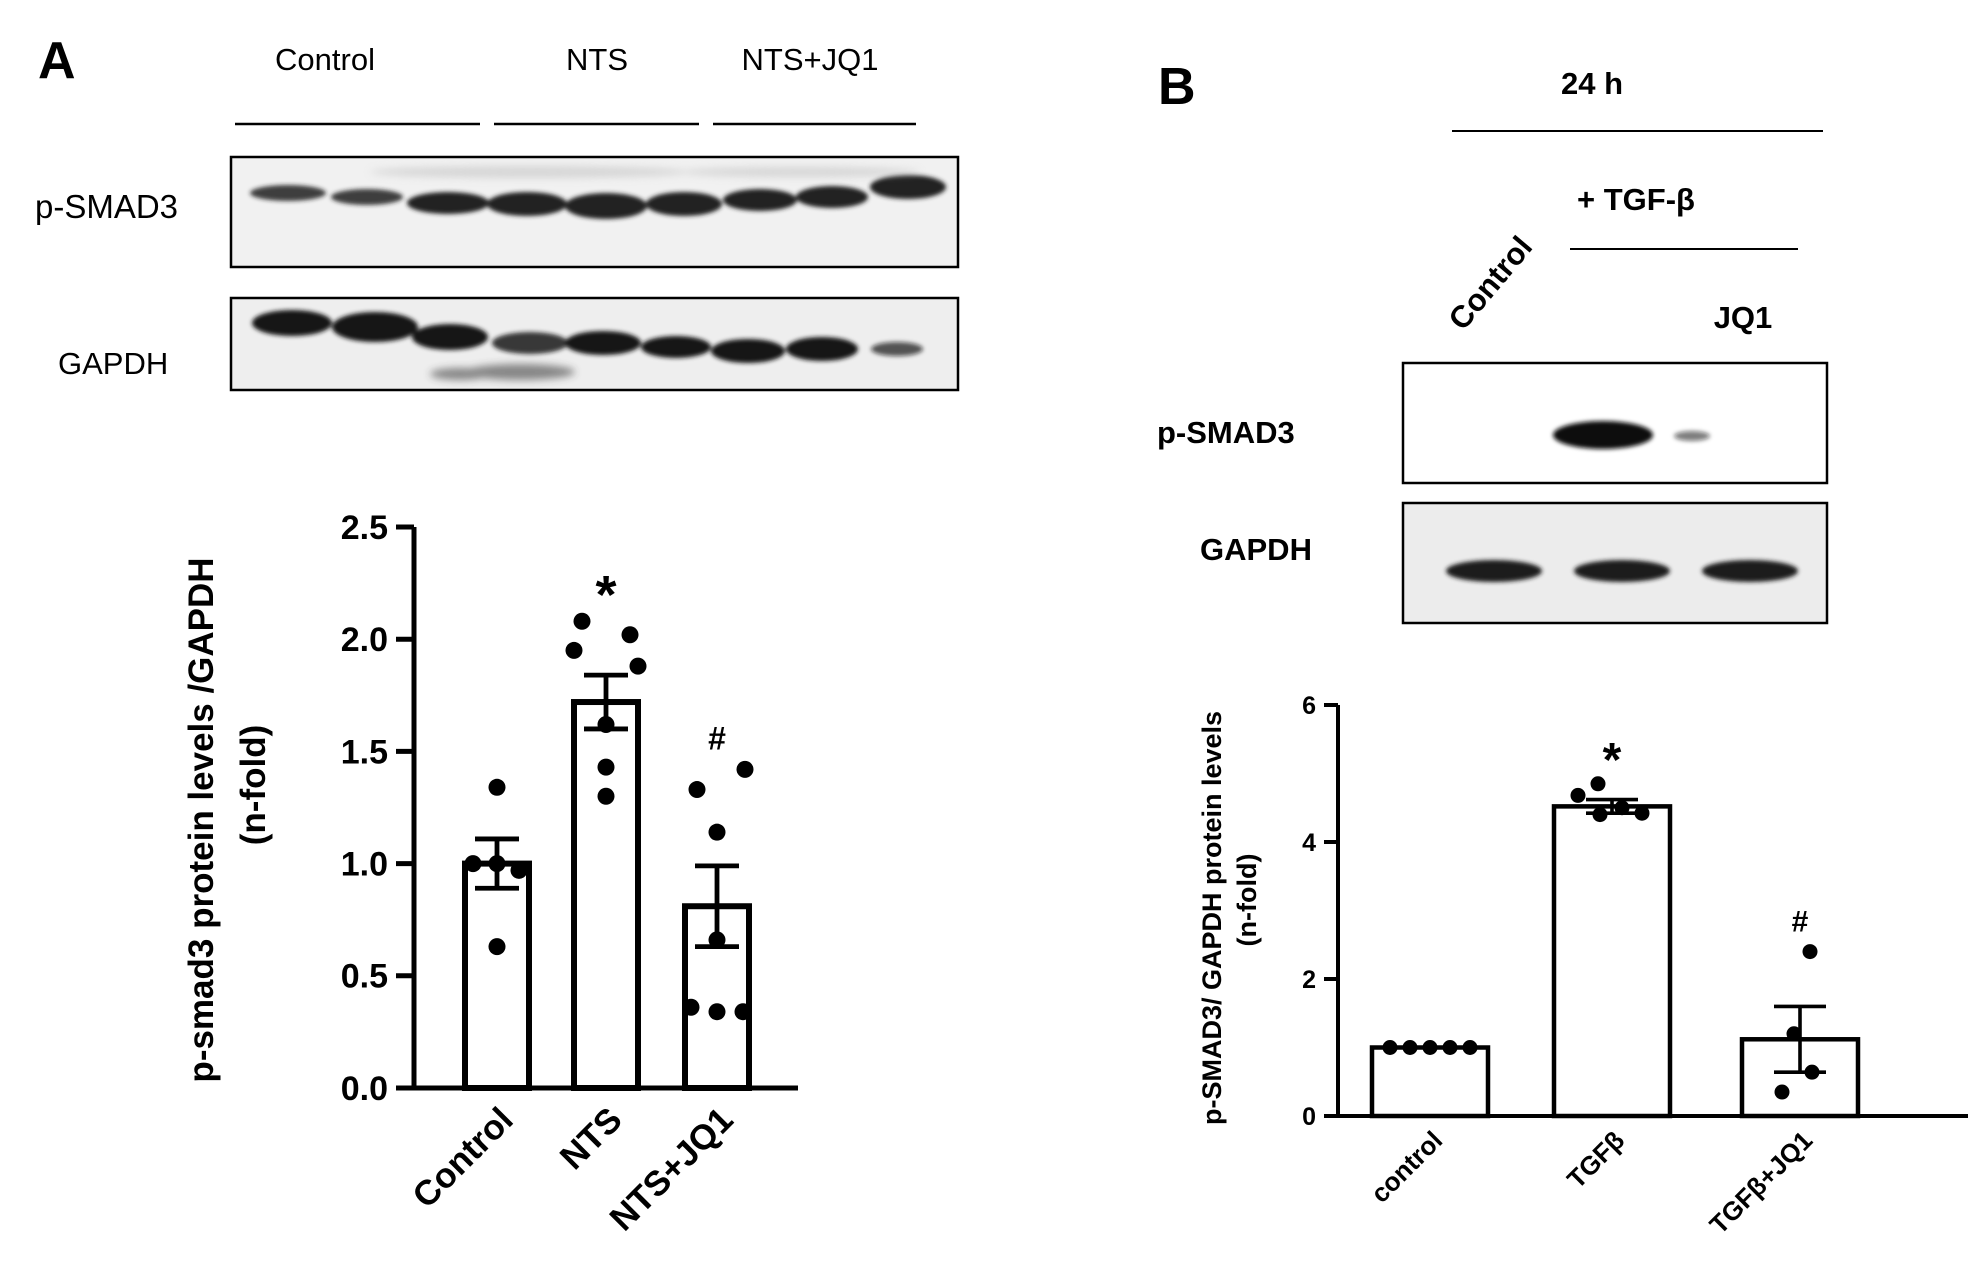 The height and width of the screenshot is (1285, 1974). Describe the element at coordinates (364, 865) in the screenshot. I see `chartA-y-tick-label: 1.0` at that location.